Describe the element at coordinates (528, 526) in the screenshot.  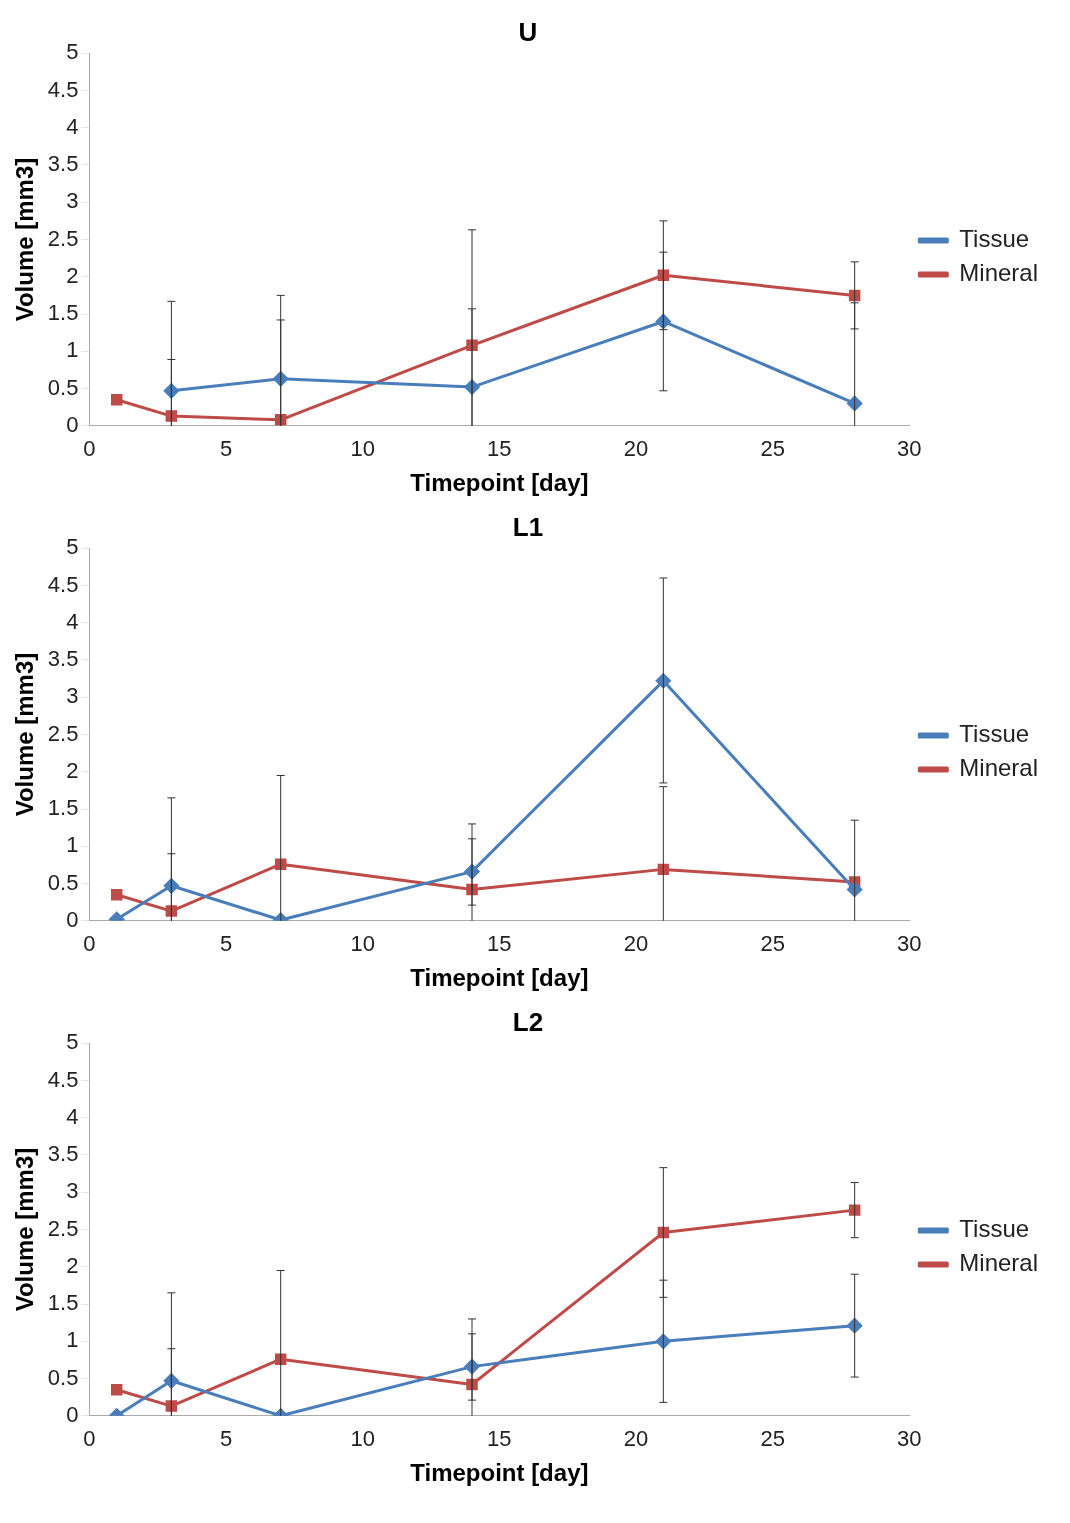
I see `chart-title: L1` at that location.